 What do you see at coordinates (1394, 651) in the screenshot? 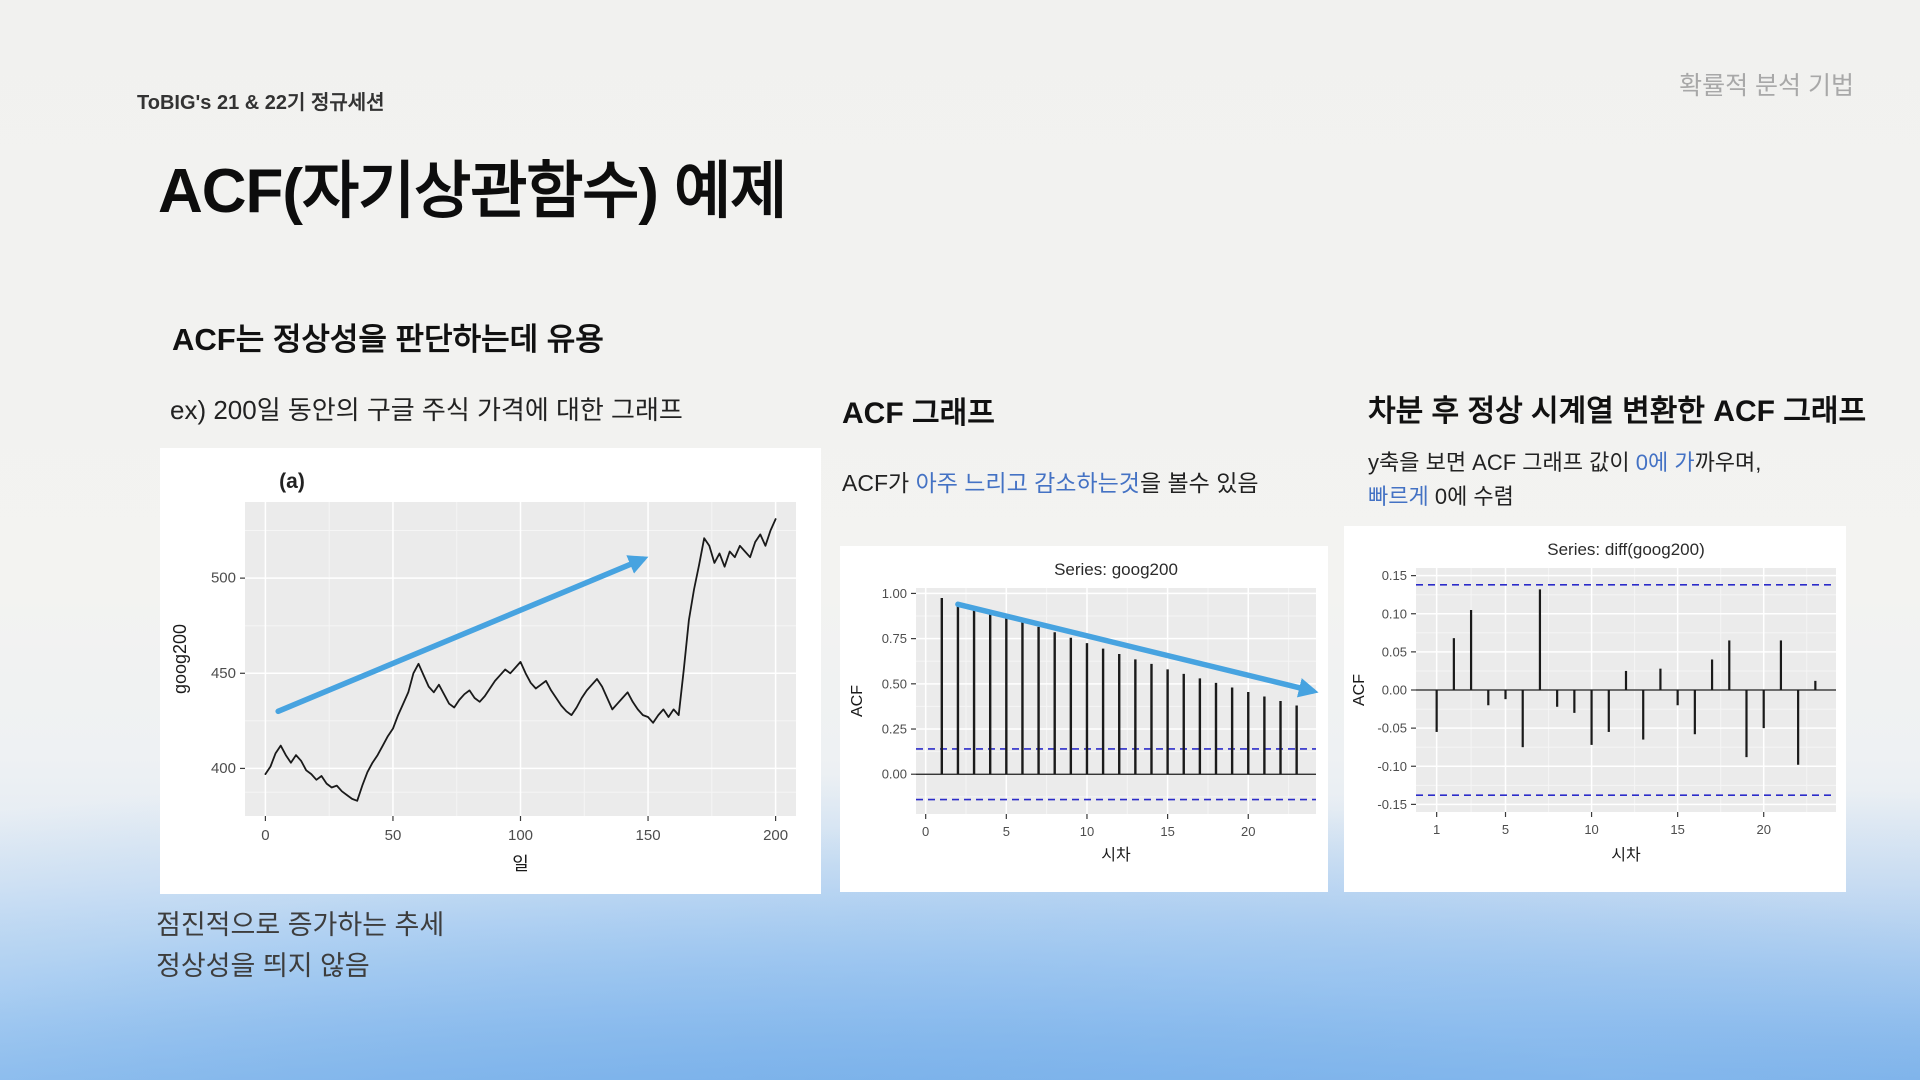
I see `svg-text: 0.05` at bounding box center [1394, 651].